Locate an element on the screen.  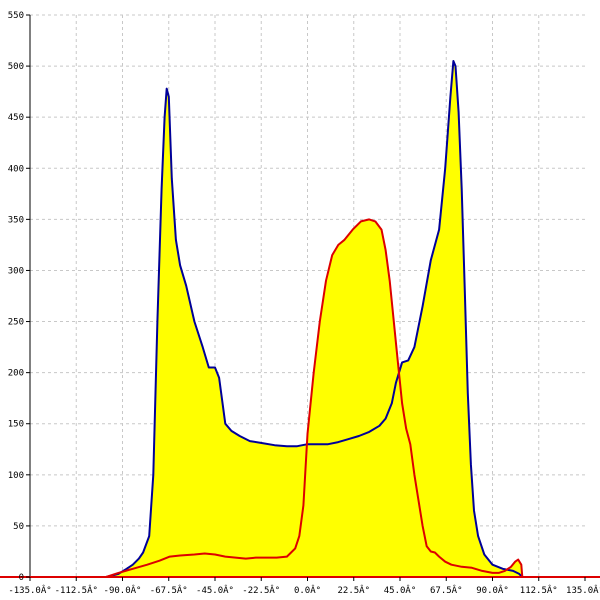
y-tick-label: 200 is located at coordinates (16, 374).